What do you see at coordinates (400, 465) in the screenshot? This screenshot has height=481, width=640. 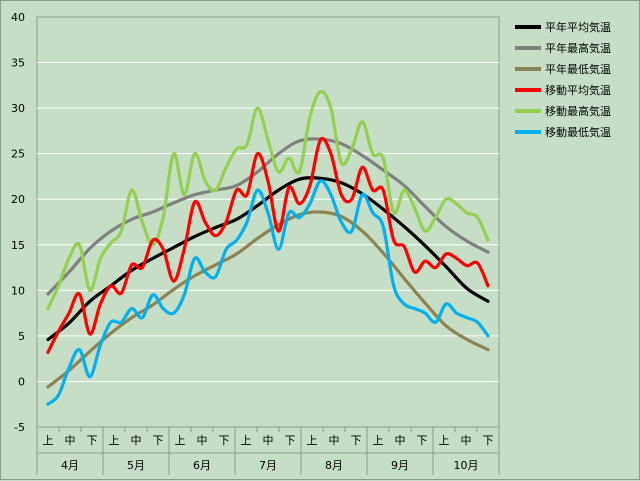 I see `x-category-label: 9月` at bounding box center [400, 465].